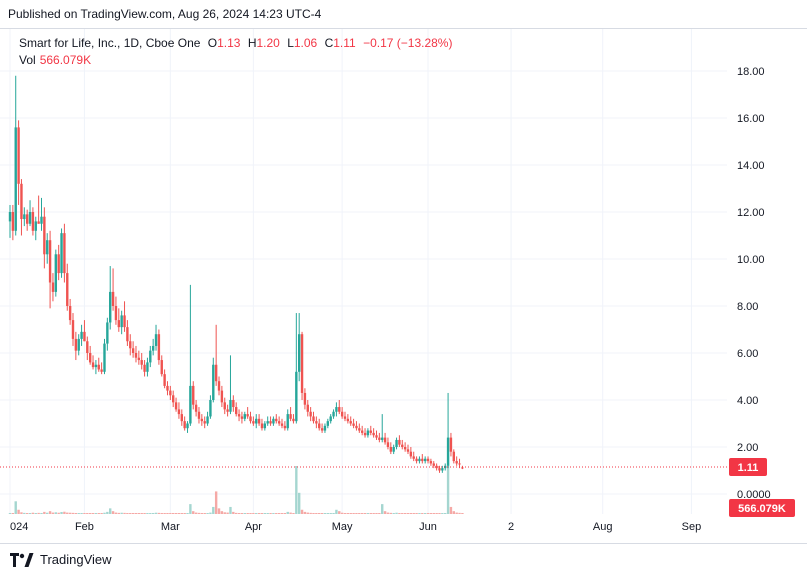 Image resolution: width=807 pixels, height=578 pixels. Describe the element at coordinates (61, 559) in the screenshot. I see `footer: TradingView` at that location.